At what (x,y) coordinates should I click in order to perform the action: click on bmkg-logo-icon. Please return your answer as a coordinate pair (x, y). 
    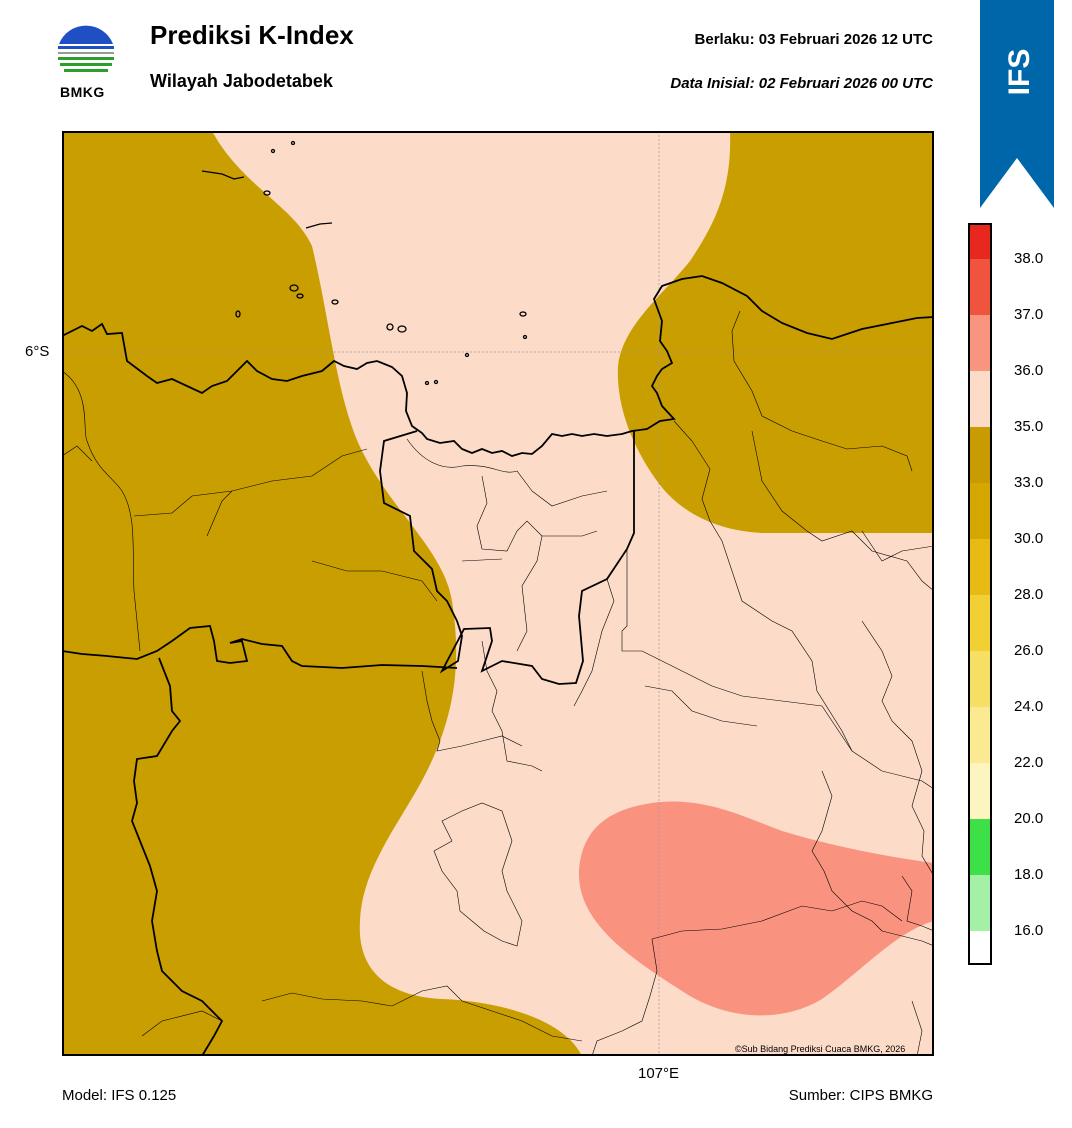
    Looking at the image, I should click on (86, 53).